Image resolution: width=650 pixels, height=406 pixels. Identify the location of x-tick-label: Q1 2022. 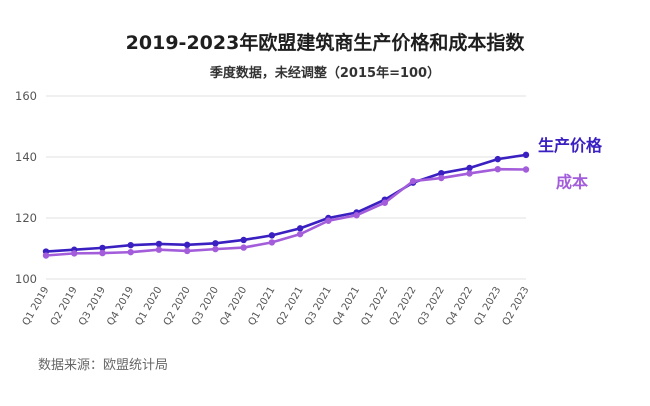
(374, 306).